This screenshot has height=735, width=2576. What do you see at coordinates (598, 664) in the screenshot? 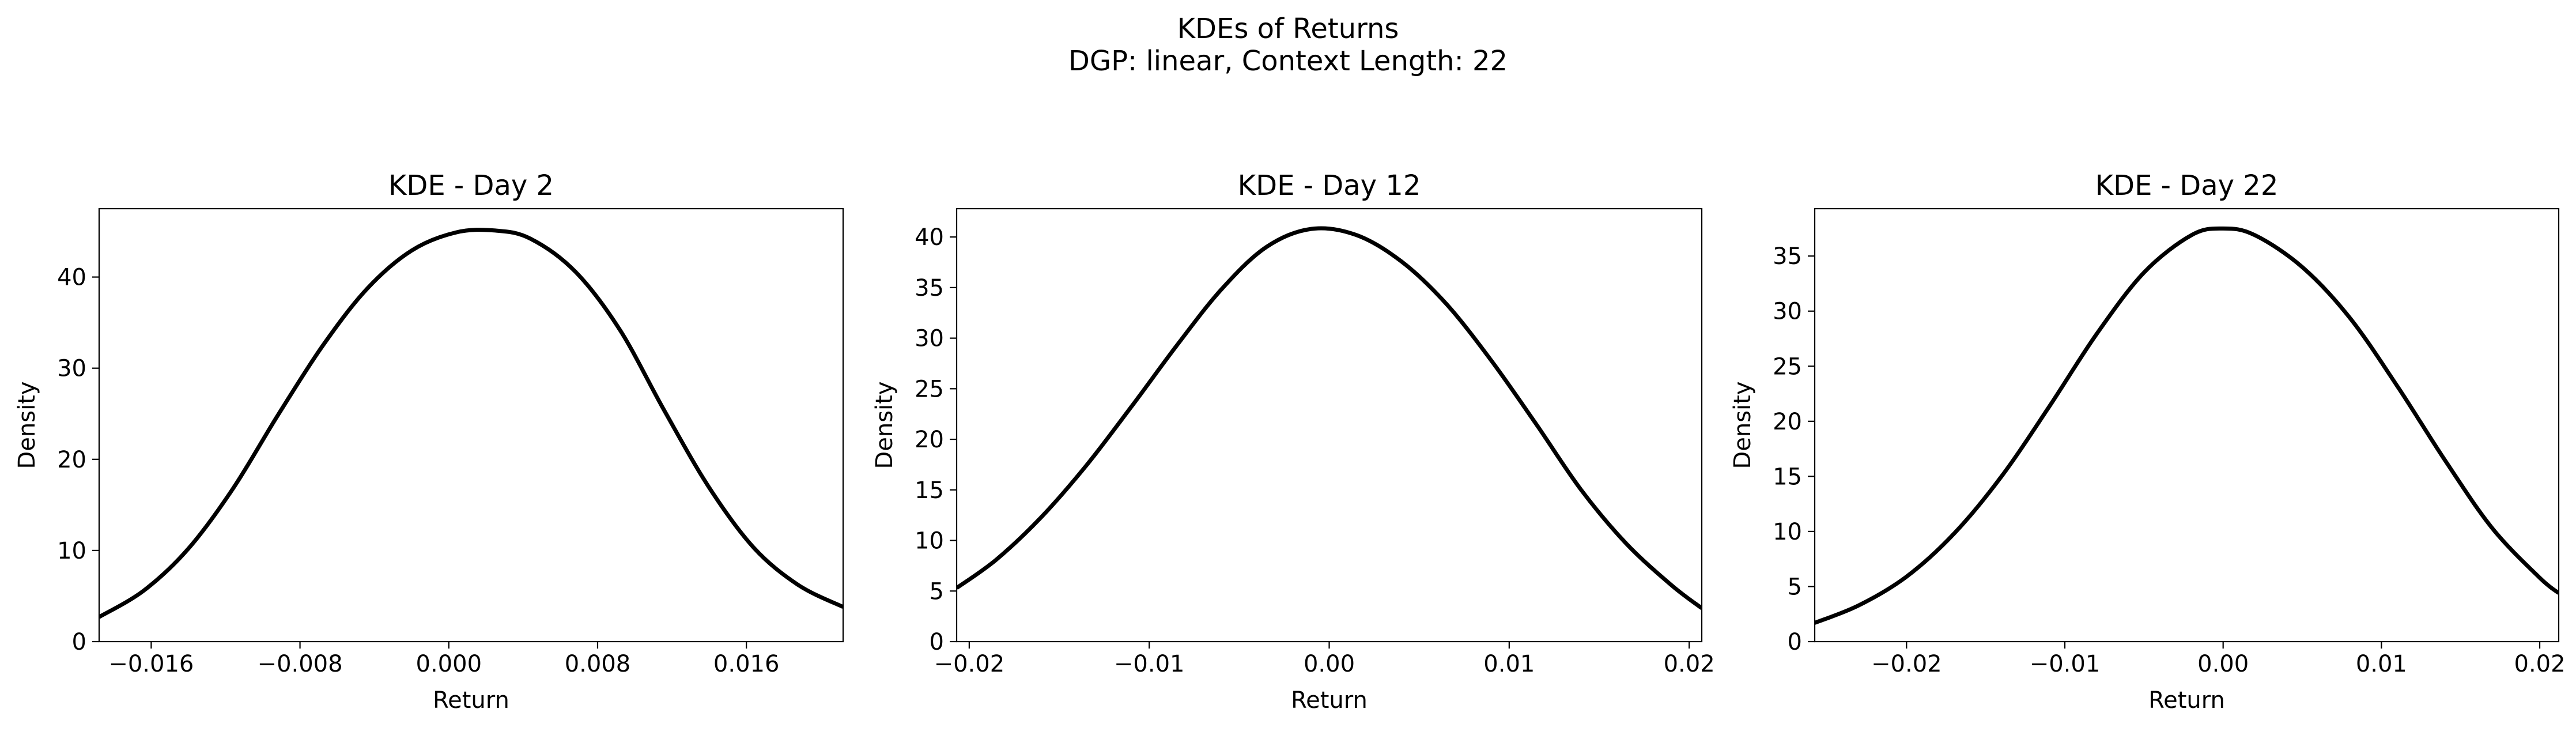
I see `x-tick-label: 0.008` at bounding box center [598, 664].